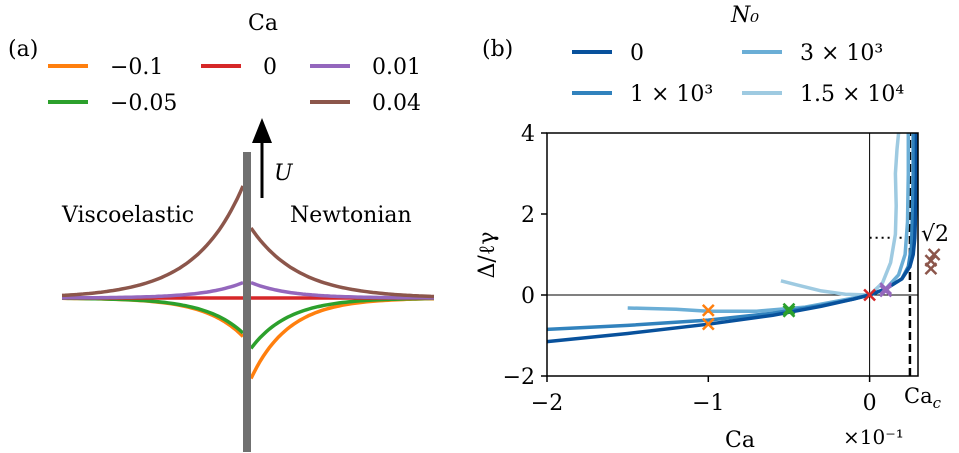  Describe the element at coordinates (396, 103) in the screenshot. I see `legend-a-label: 0.04` at that location.